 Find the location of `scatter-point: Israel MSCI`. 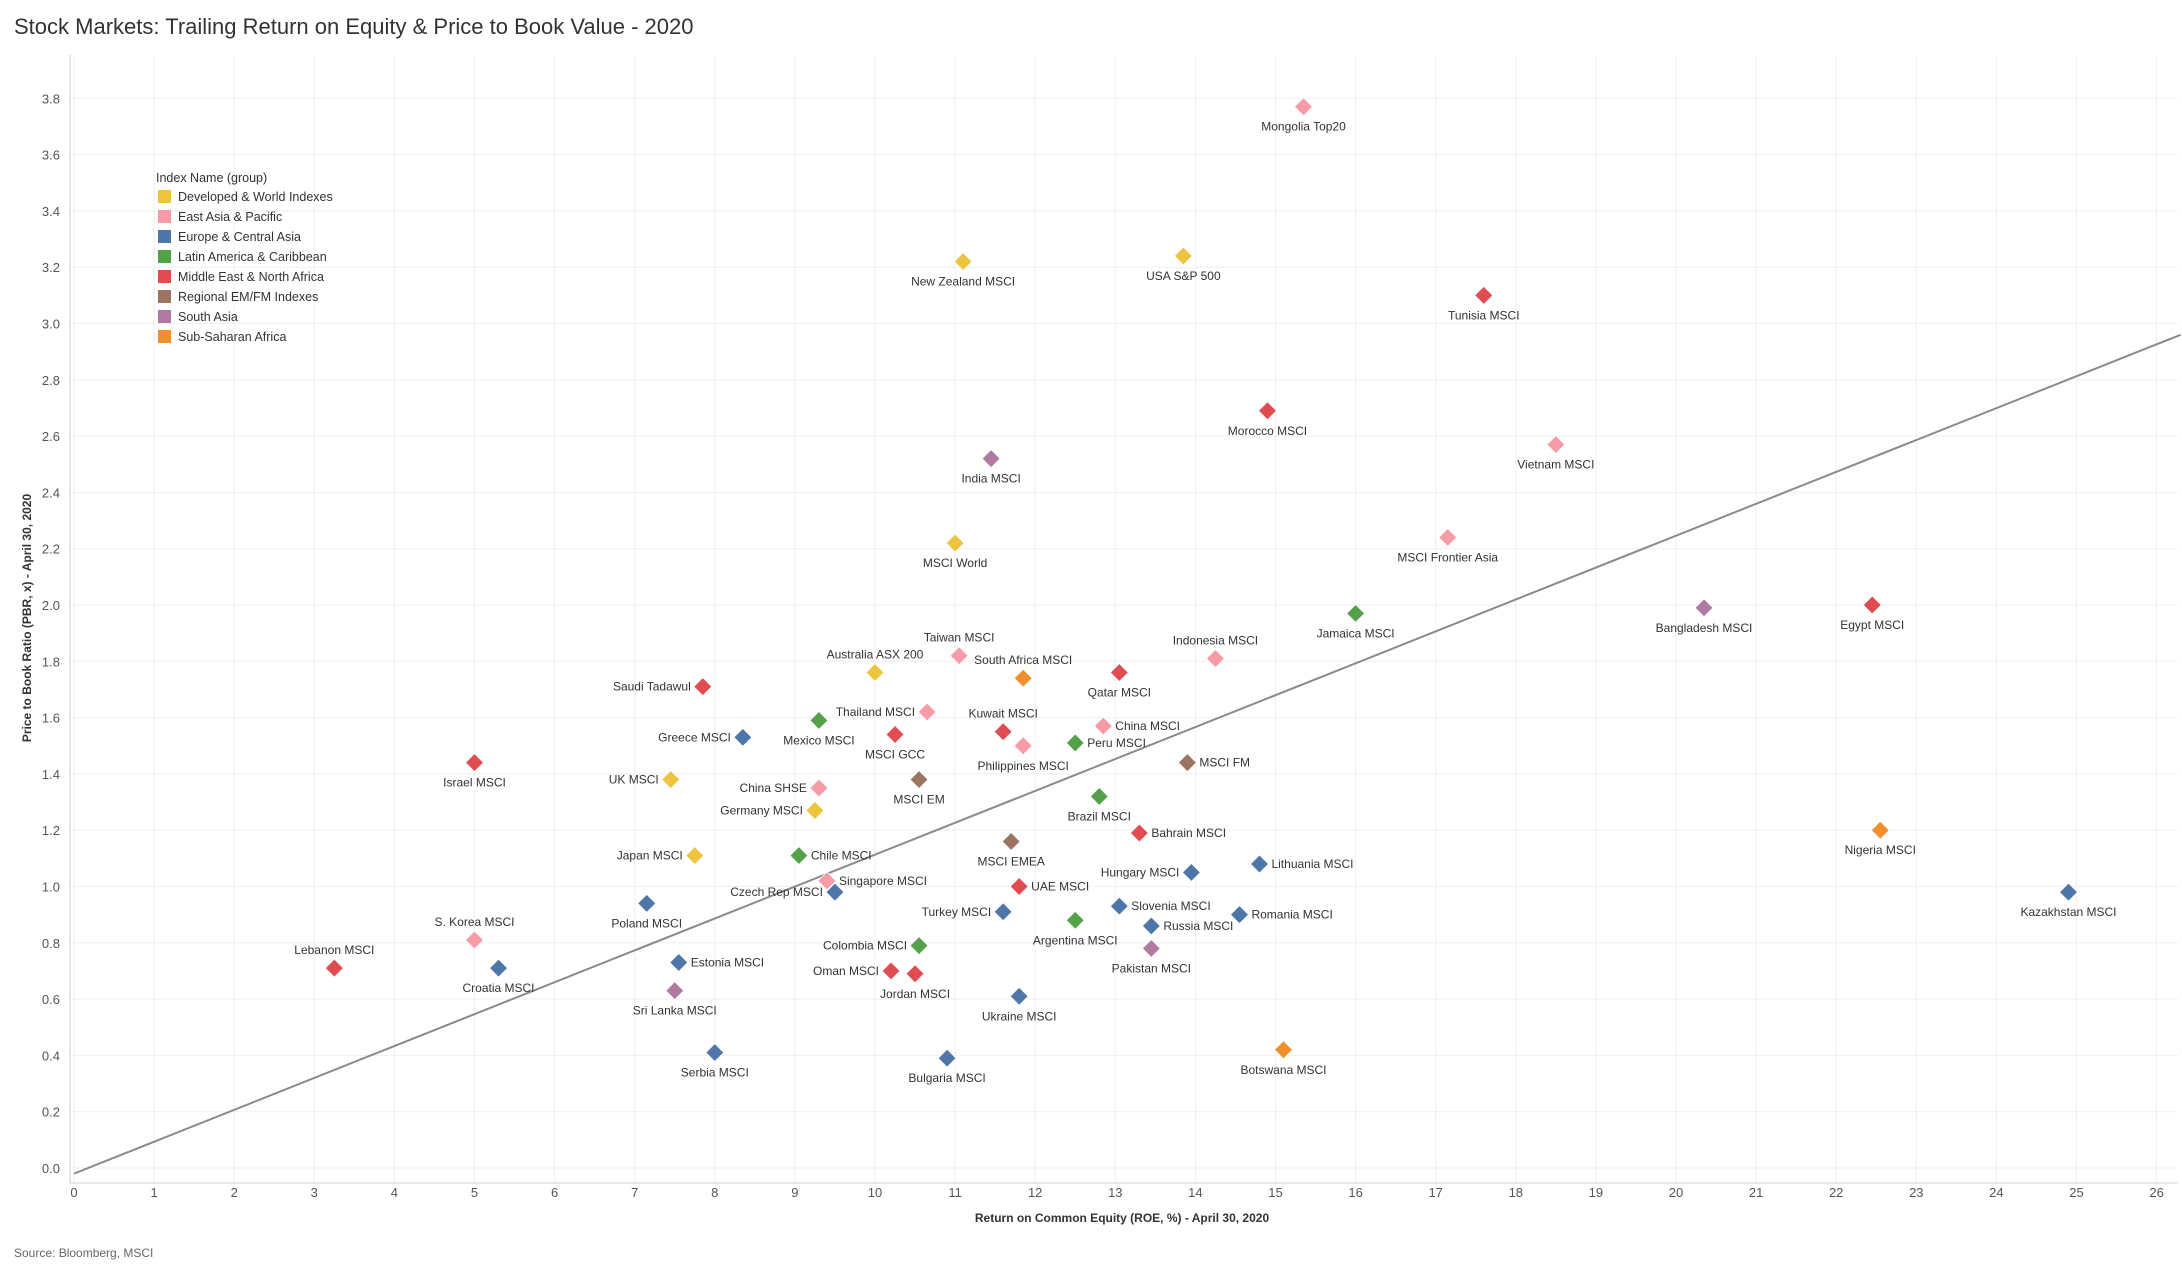

scatter-point: Israel MSCI is located at coordinates (474, 771).